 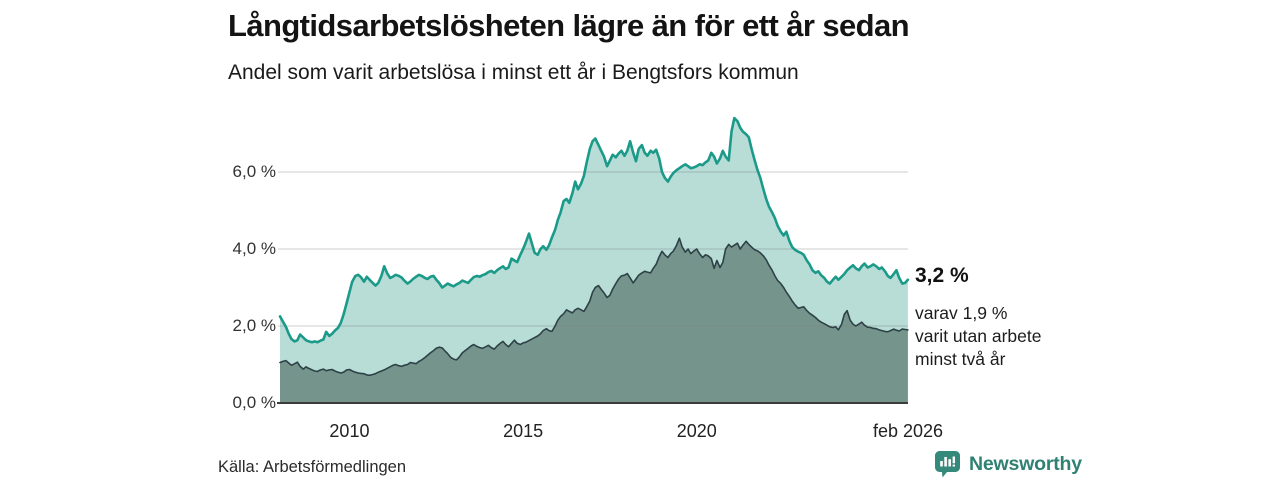 What do you see at coordinates (978, 336) in the screenshot?
I see `note-line: varit utan arbete` at bounding box center [978, 336].